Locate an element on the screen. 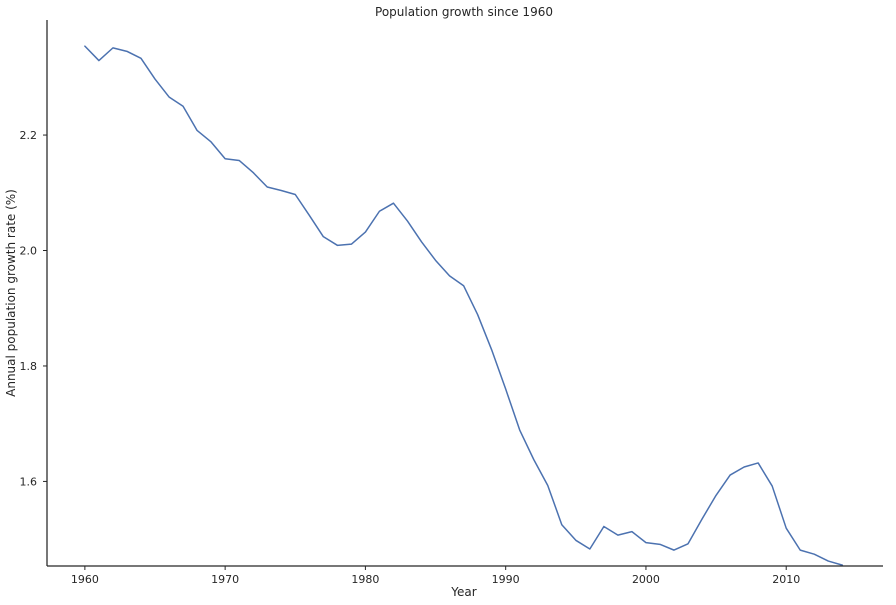  x-axis-label: Year is located at coordinates (463, 592).